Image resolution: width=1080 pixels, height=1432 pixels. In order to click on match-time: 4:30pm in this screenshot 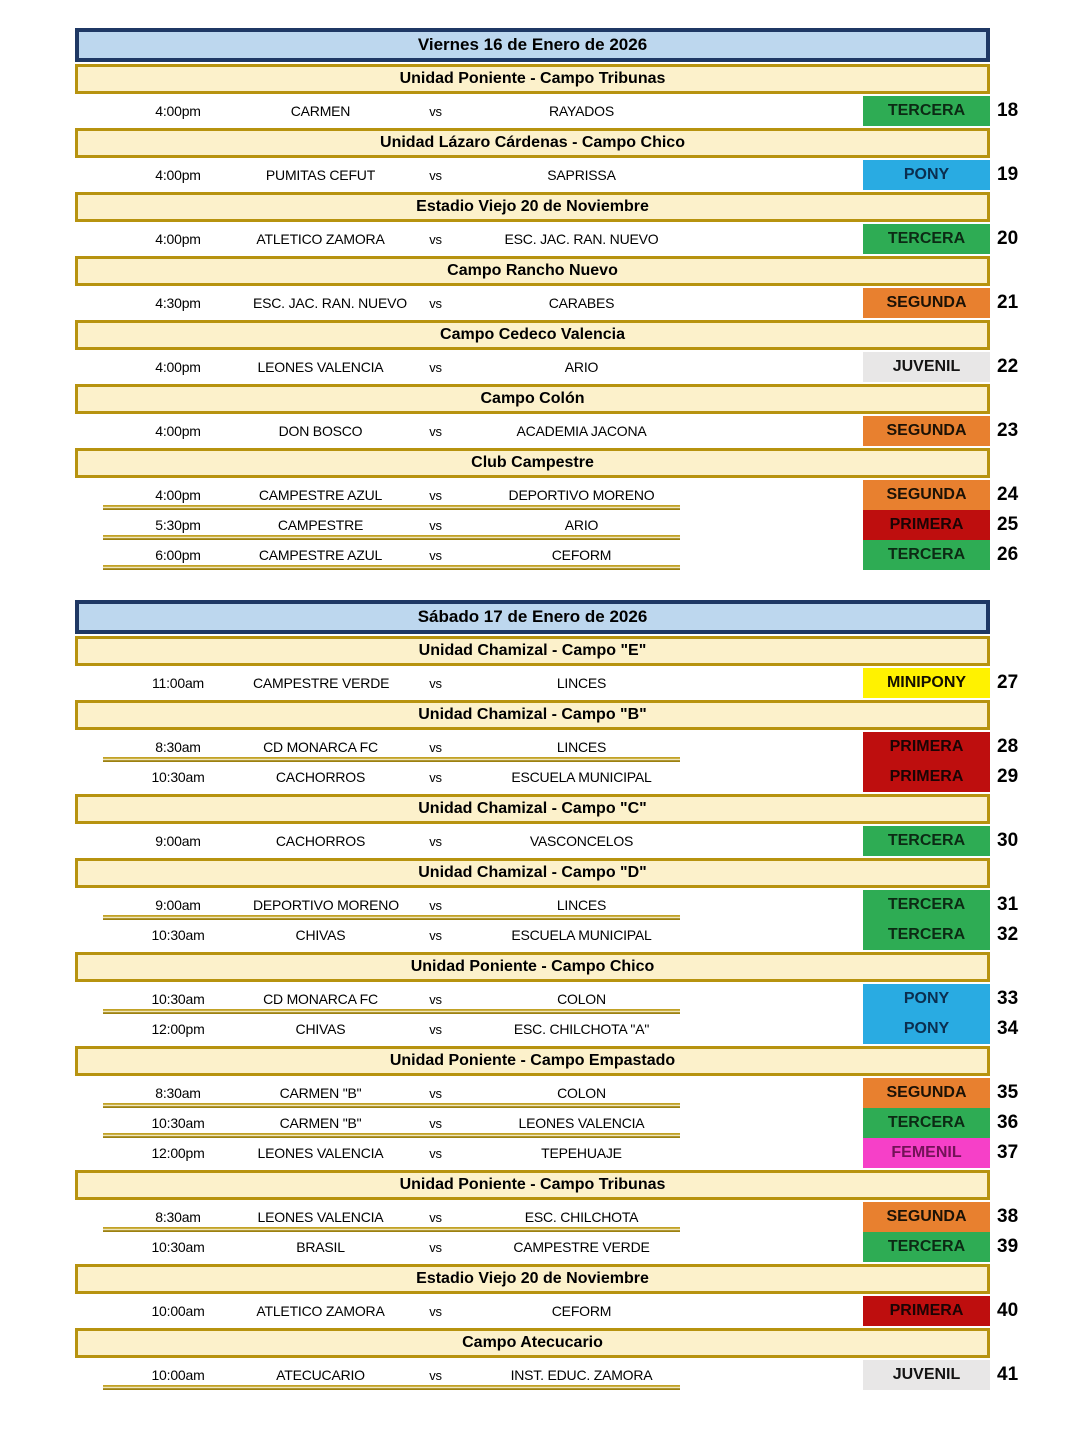, I will do `click(178, 303)`.